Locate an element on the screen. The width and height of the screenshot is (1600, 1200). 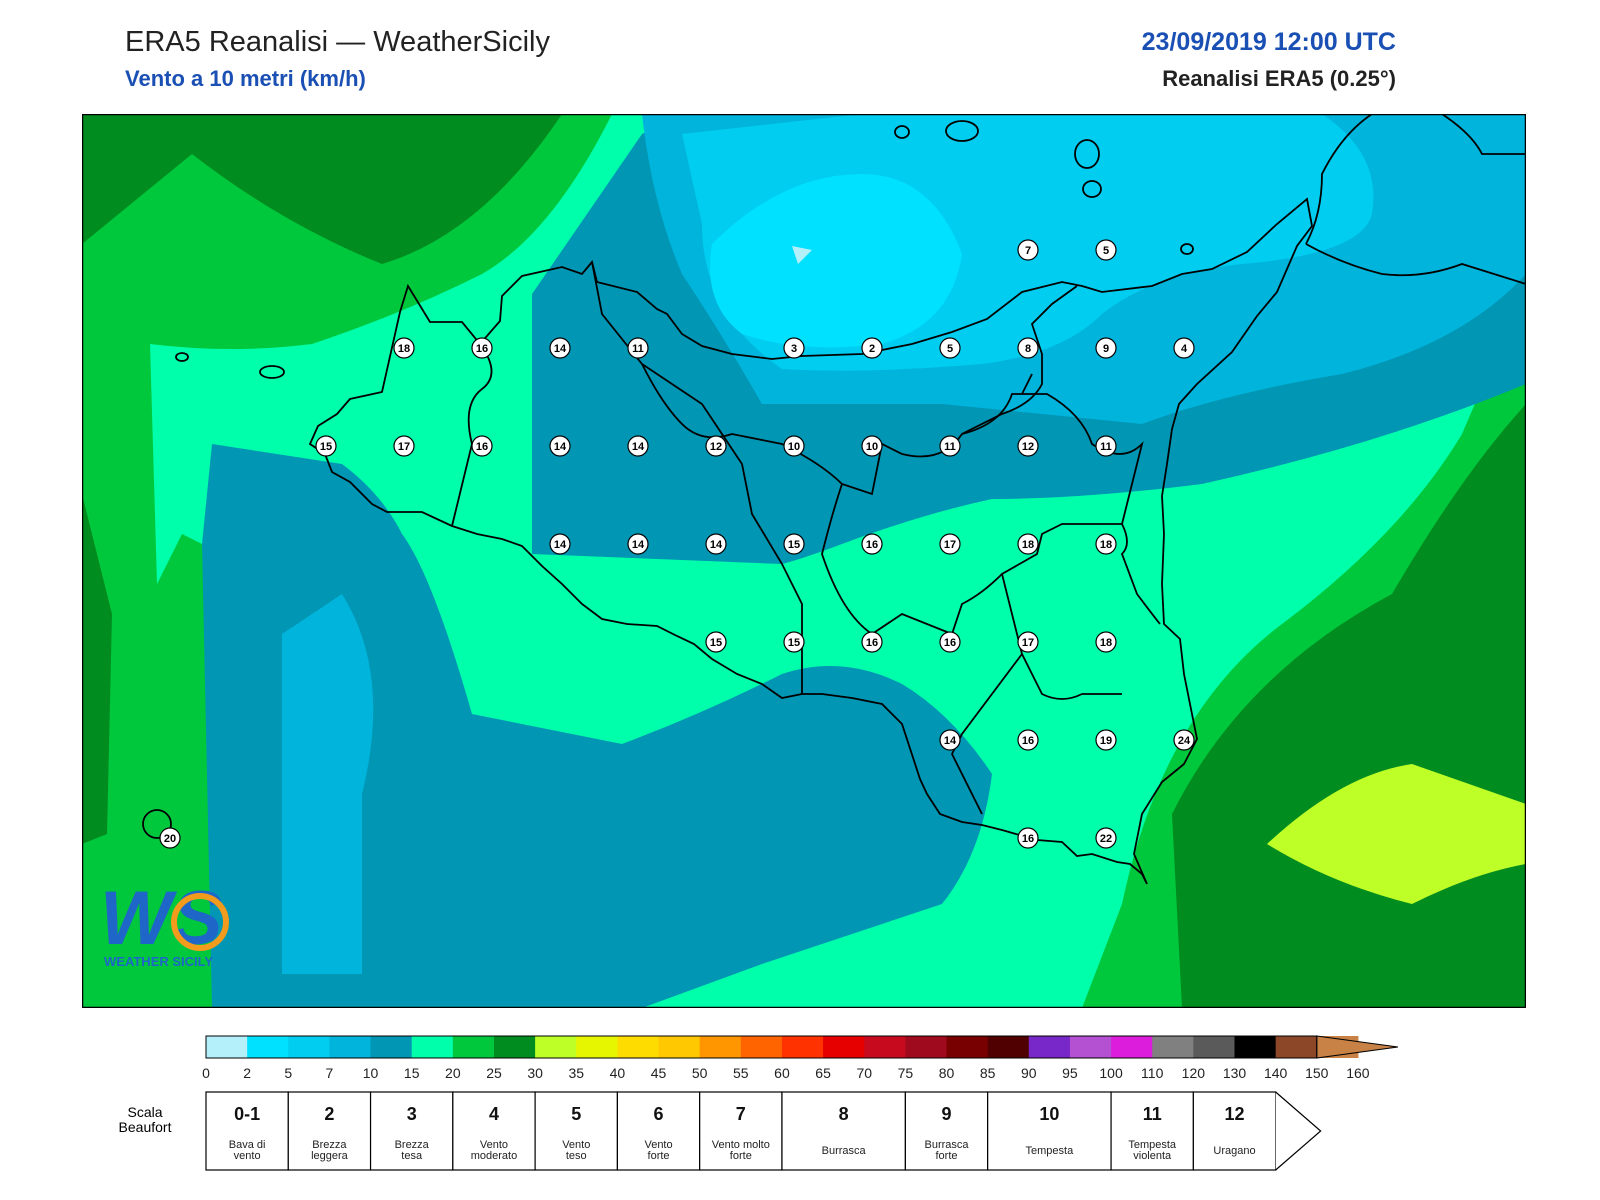
colorbar-tick-label: 140 is located at coordinates (1276, 1073).